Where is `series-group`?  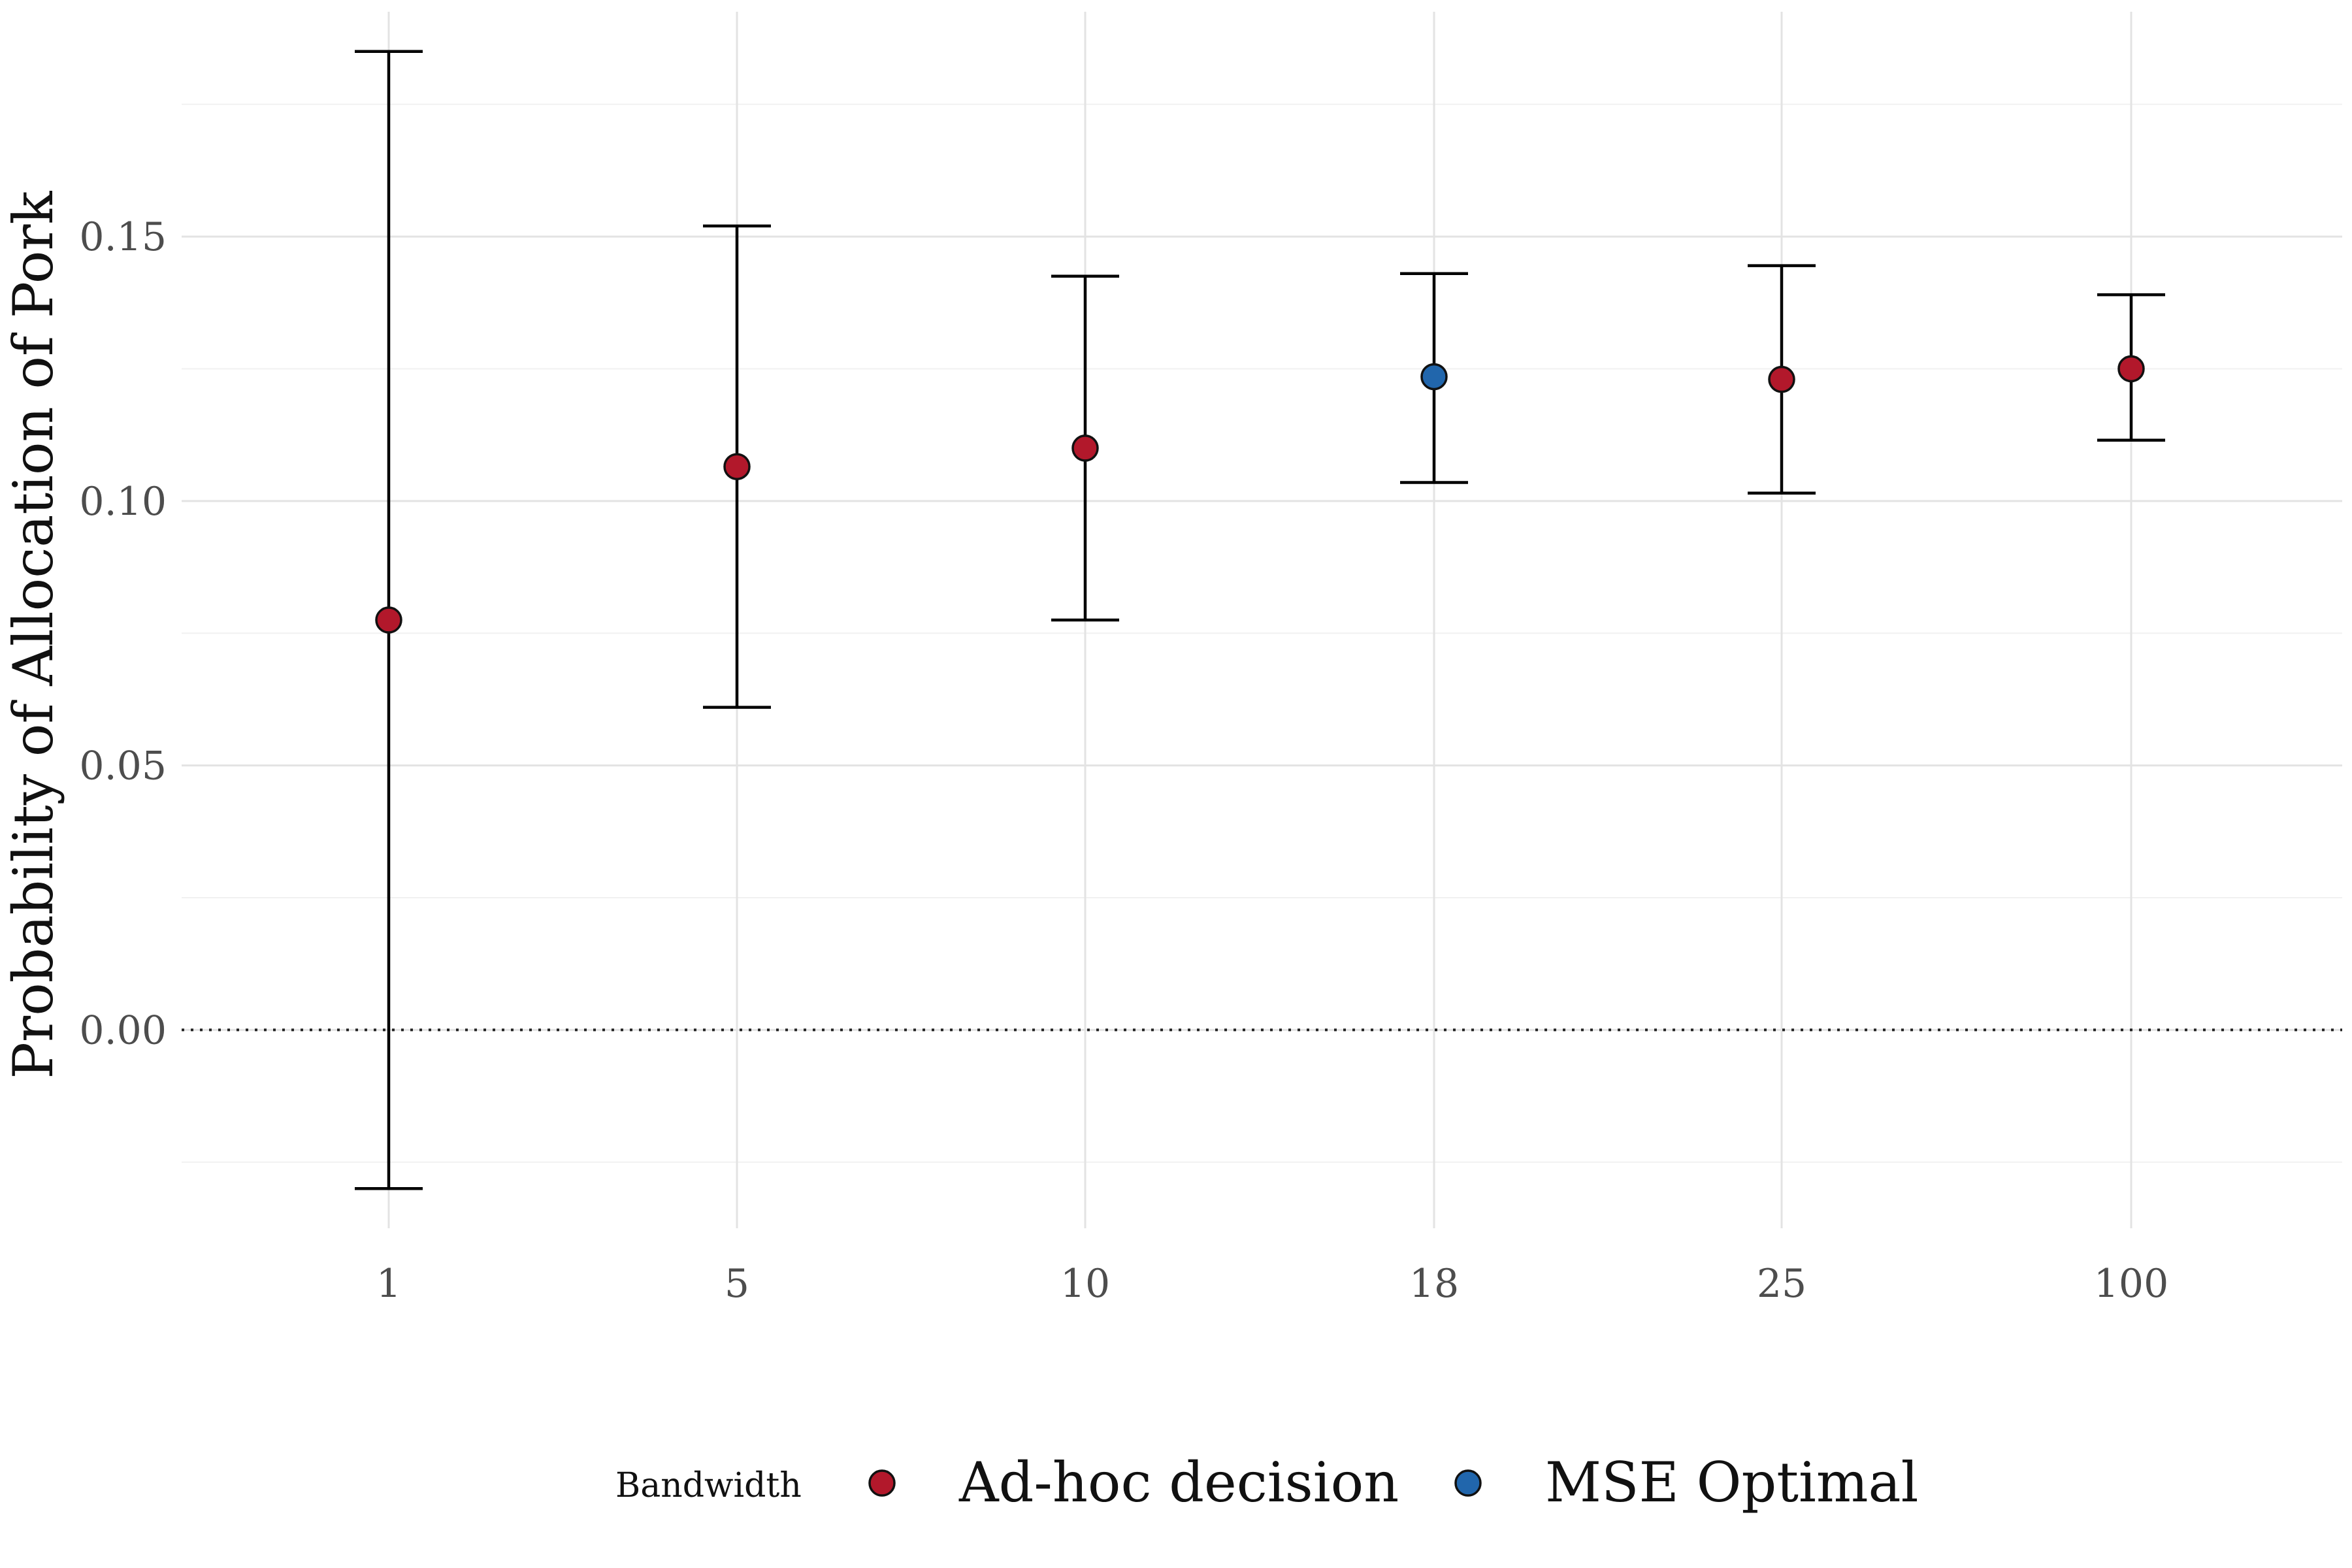 series-group is located at coordinates (1434, 378).